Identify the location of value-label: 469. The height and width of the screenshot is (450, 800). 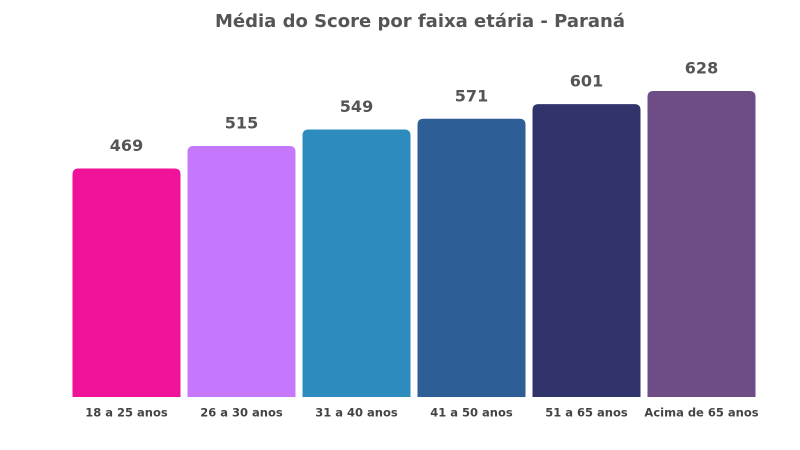
(126, 145).